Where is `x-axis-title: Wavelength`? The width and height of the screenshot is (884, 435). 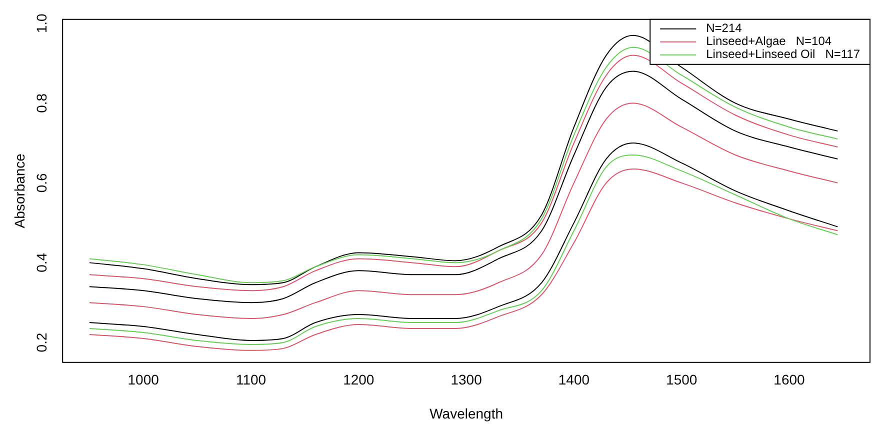 x-axis-title: Wavelength is located at coordinates (467, 413).